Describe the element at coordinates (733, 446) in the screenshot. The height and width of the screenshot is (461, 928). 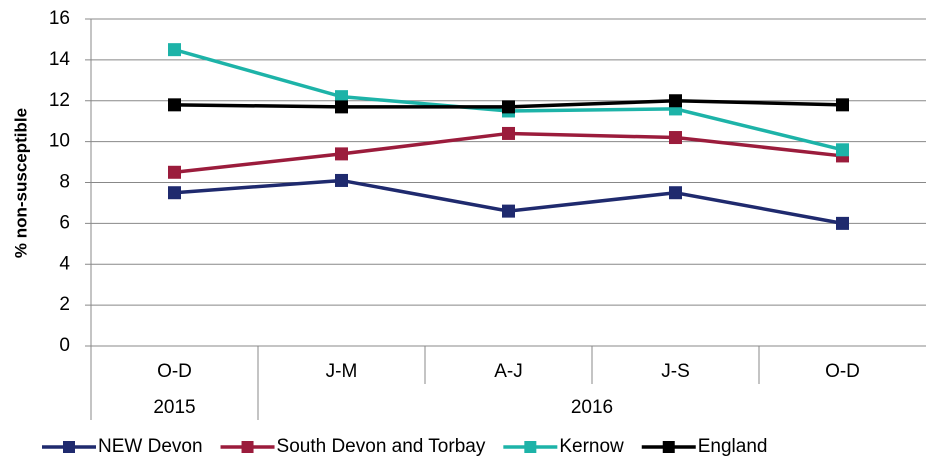
I see `legend-label: England` at that location.